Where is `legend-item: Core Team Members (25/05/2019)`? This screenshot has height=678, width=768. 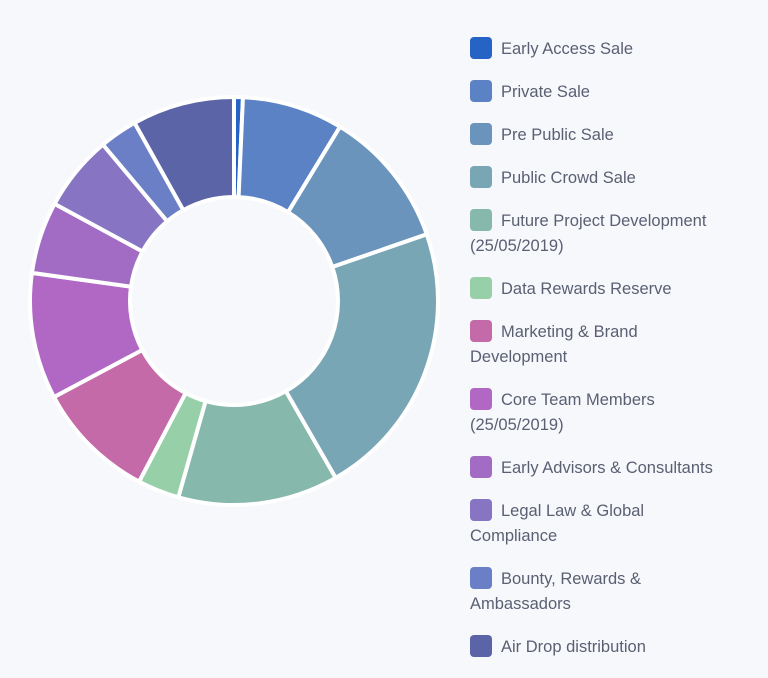 legend-item: Core Team Members (25/05/2019) is located at coordinates (601, 413).